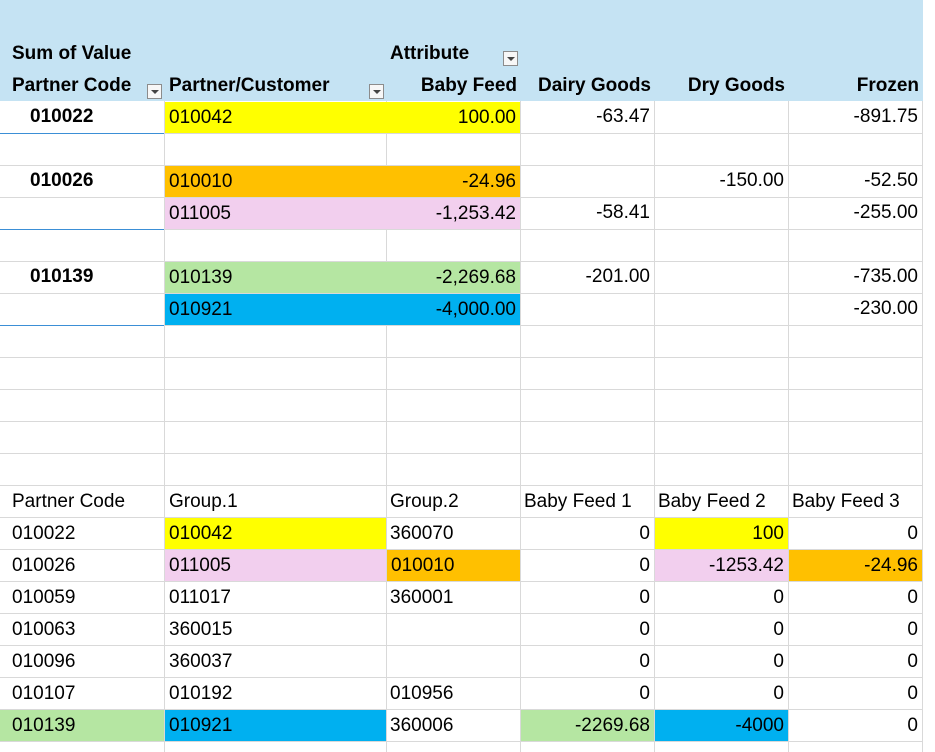  I want to click on pivot-frozen-cell: -52.50, so click(891, 180).